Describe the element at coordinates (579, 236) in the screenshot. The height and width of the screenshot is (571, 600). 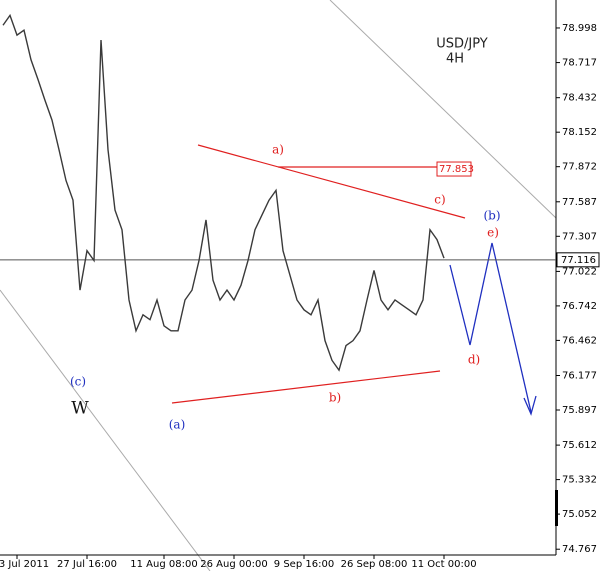
I see `y-tick-label: 77.307` at that location.